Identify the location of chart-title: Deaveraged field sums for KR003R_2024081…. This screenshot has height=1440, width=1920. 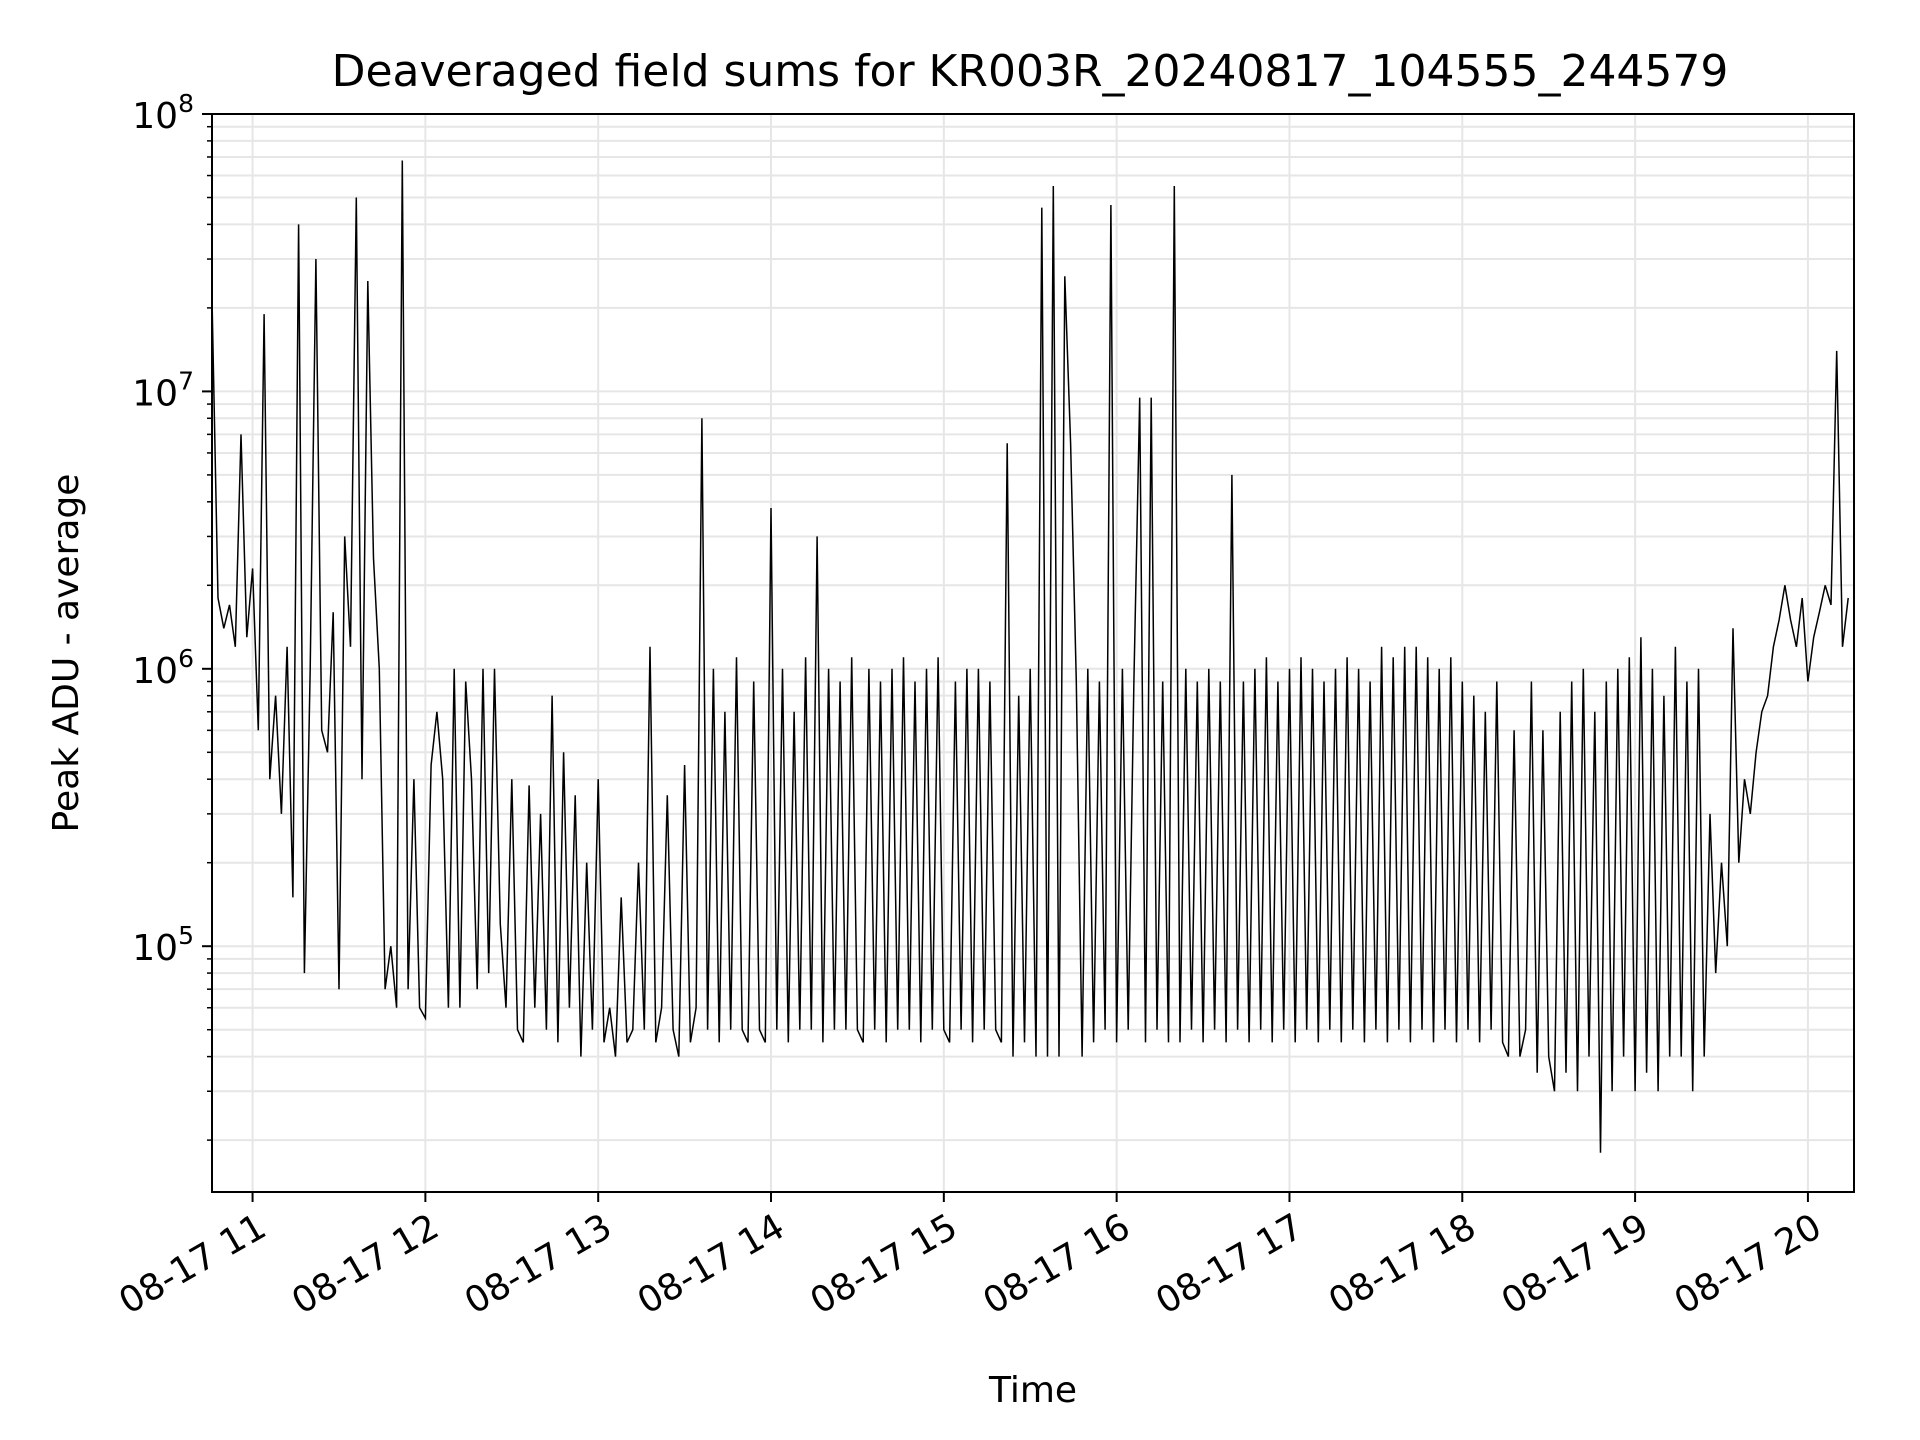
(1030, 71).